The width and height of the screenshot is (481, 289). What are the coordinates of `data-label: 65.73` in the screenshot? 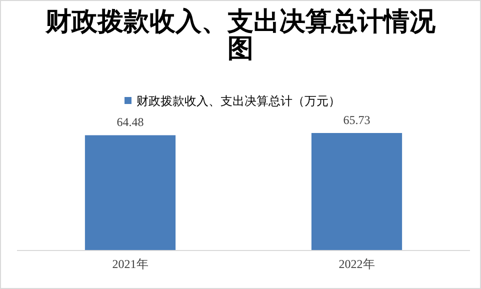 It's located at (356, 120).